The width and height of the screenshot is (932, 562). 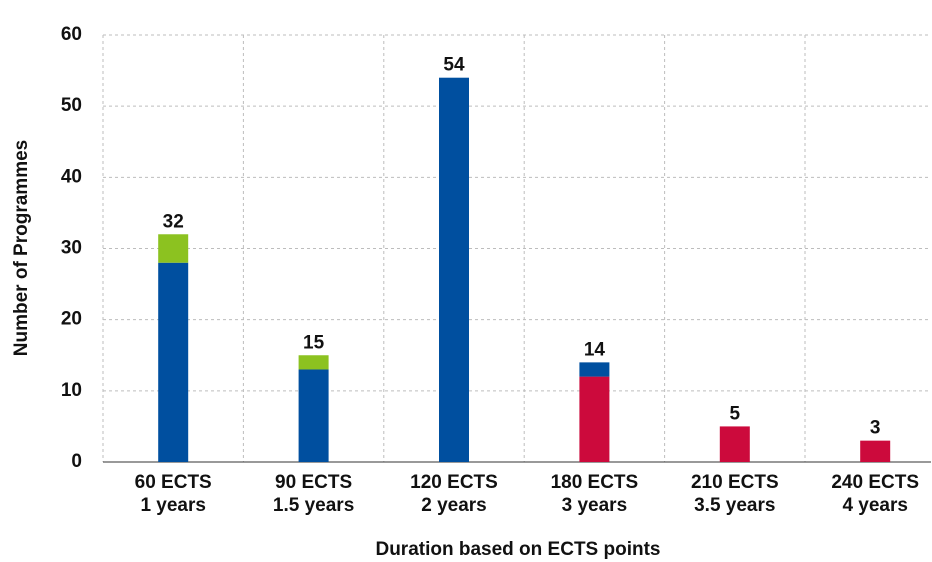 I want to click on x-axis-title: Duration based on ECTS points, so click(x=517, y=549).